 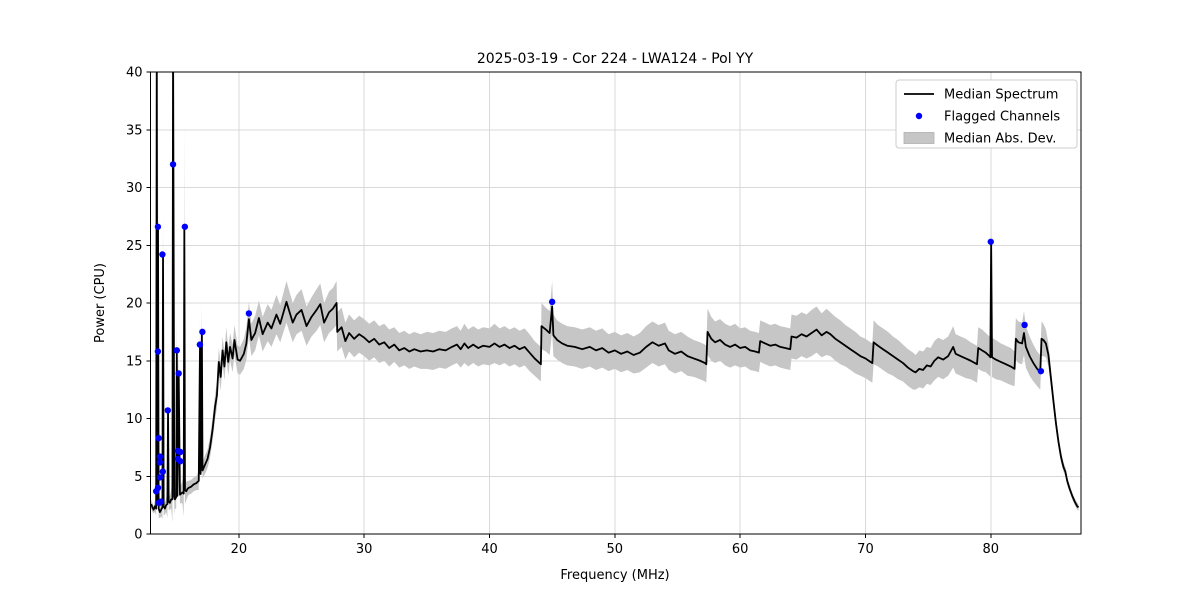 What do you see at coordinates (364, 549) in the screenshot?
I see `x-tick-label: 30` at bounding box center [364, 549].